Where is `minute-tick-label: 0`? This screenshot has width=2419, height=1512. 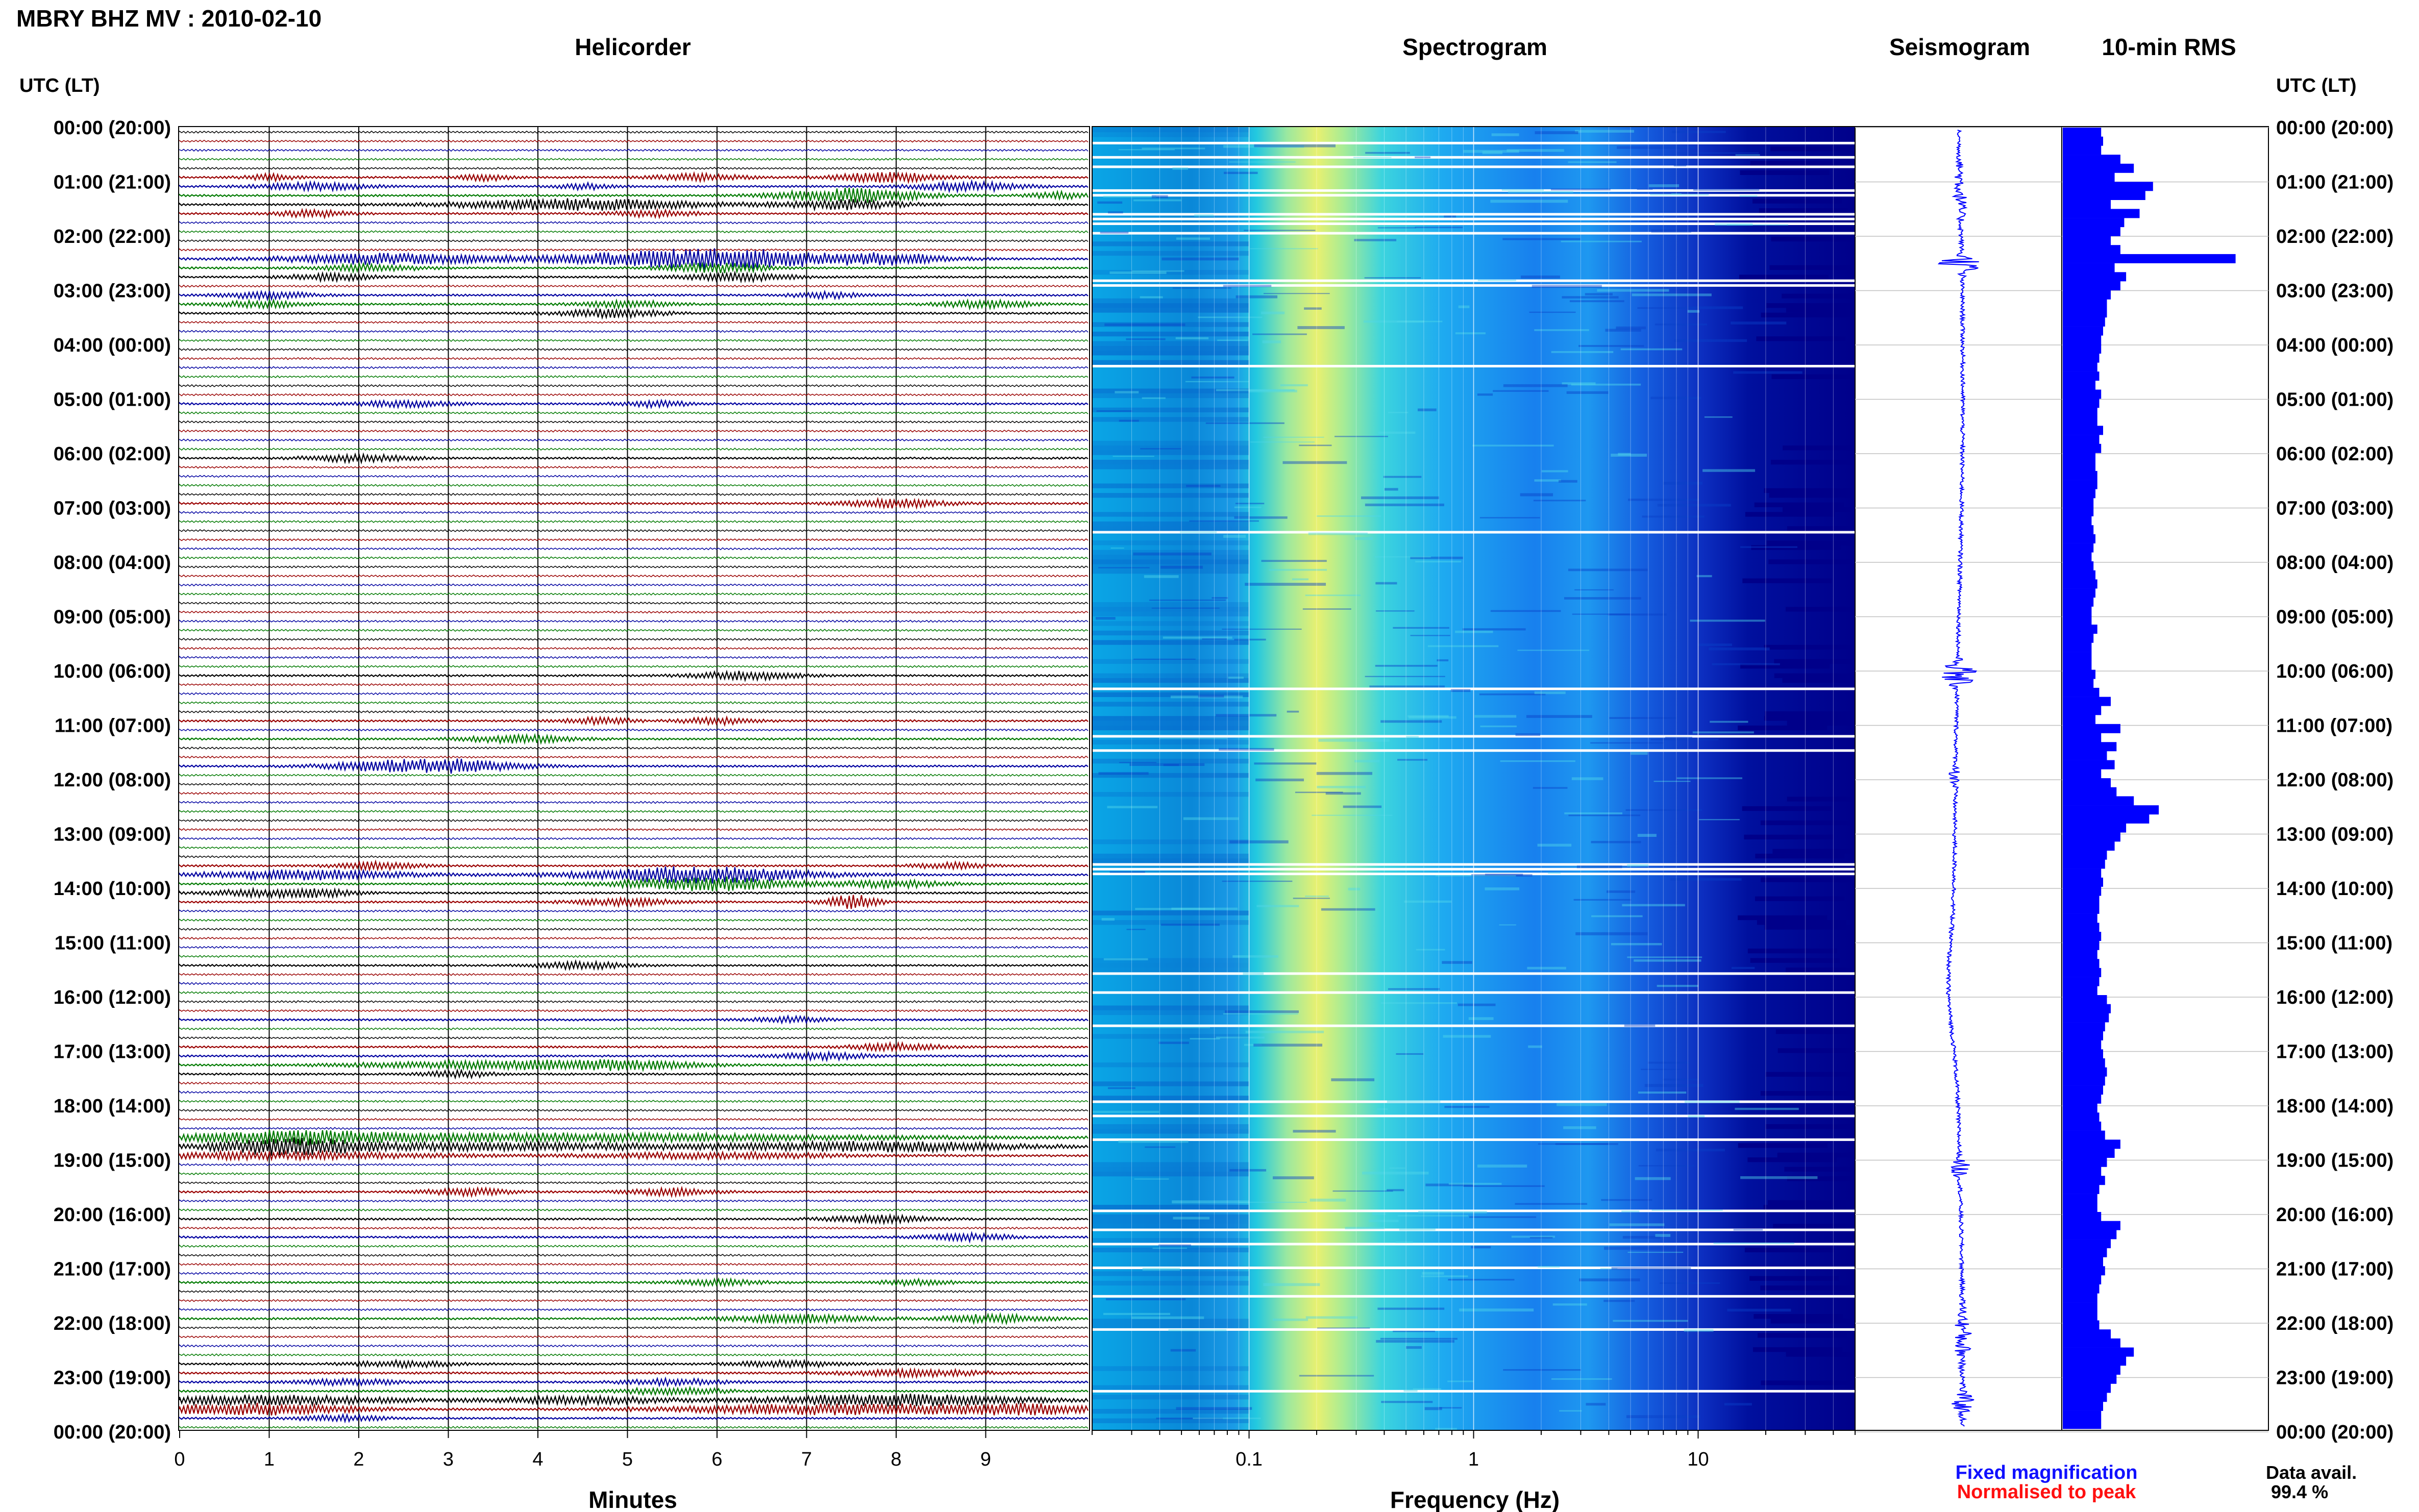
minute-tick-label: 0 is located at coordinates (179, 1459).